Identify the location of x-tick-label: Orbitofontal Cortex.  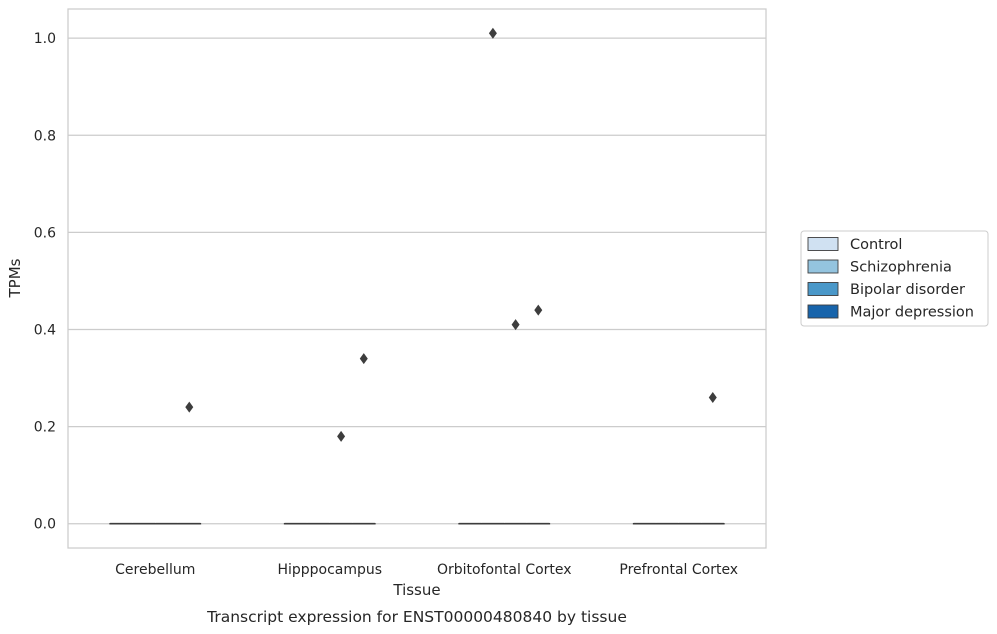
(504, 570).